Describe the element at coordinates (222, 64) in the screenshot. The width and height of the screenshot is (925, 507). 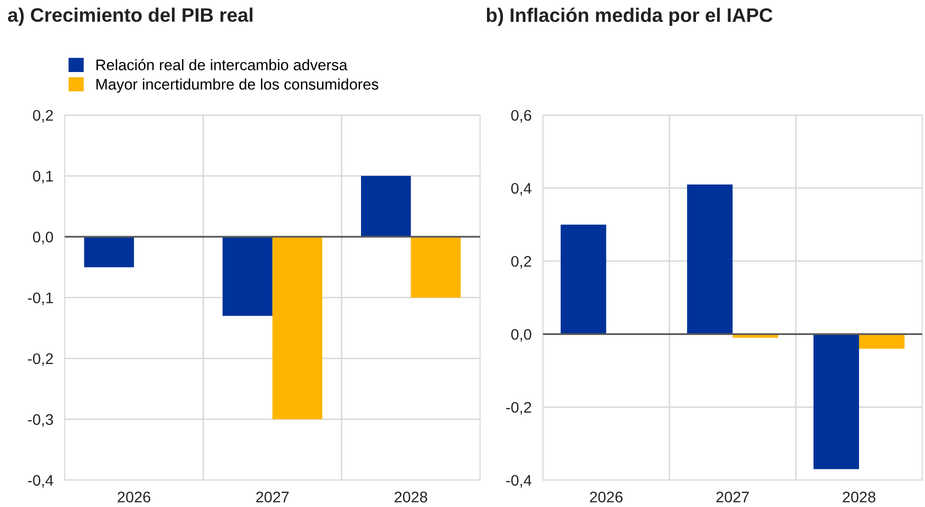
I see `legend-label: Relación real de intercambio adversa` at that location.